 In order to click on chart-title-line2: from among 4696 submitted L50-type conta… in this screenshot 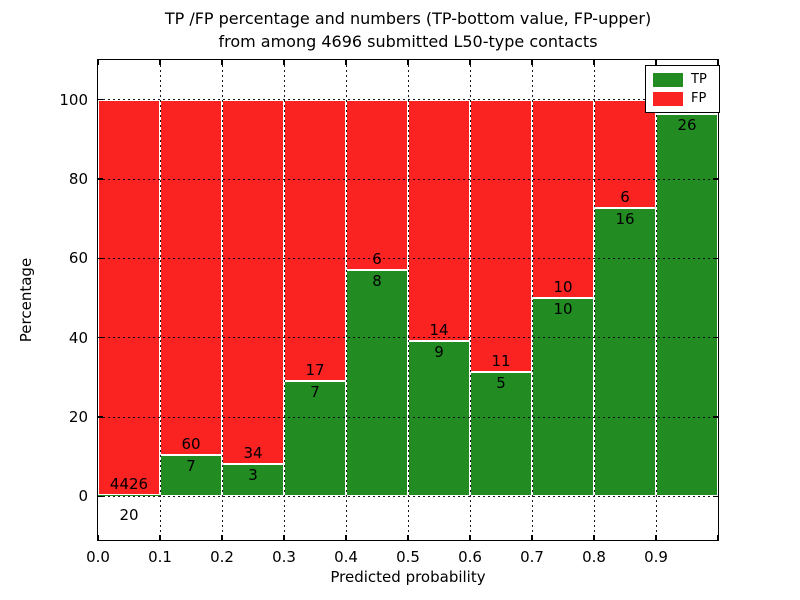, I will do `click(408, 41)`.